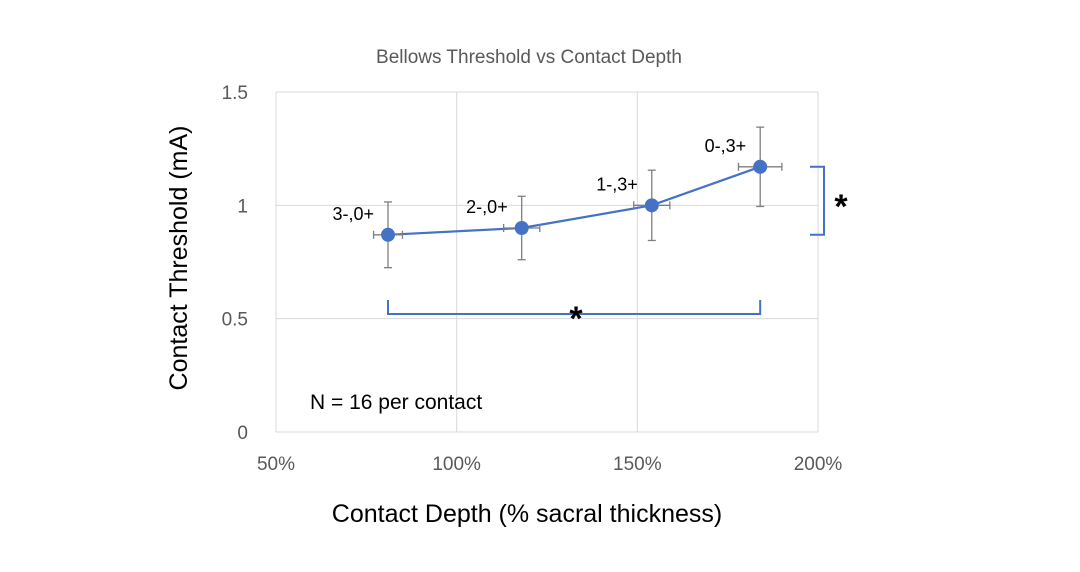 The height and width of the screenshot is (572, 1080). Describe the element at coordinates (242, 433) in the screenshot. I see `y-tick-label: 0` at that location.